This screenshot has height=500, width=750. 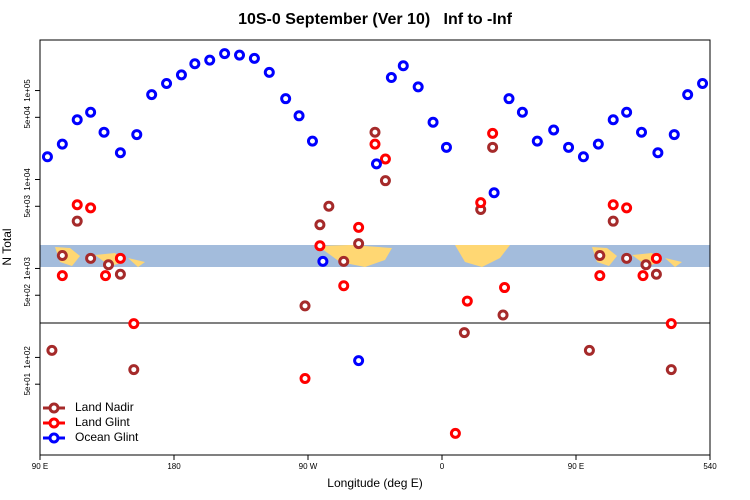 I want to click on y-tick-label: 5e+03, so click(x=27, y=205).